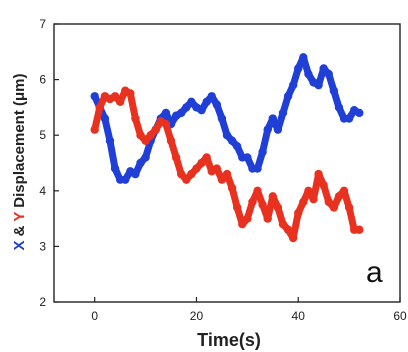  I want to click on y-tick-label: 2, so click(42, 302).